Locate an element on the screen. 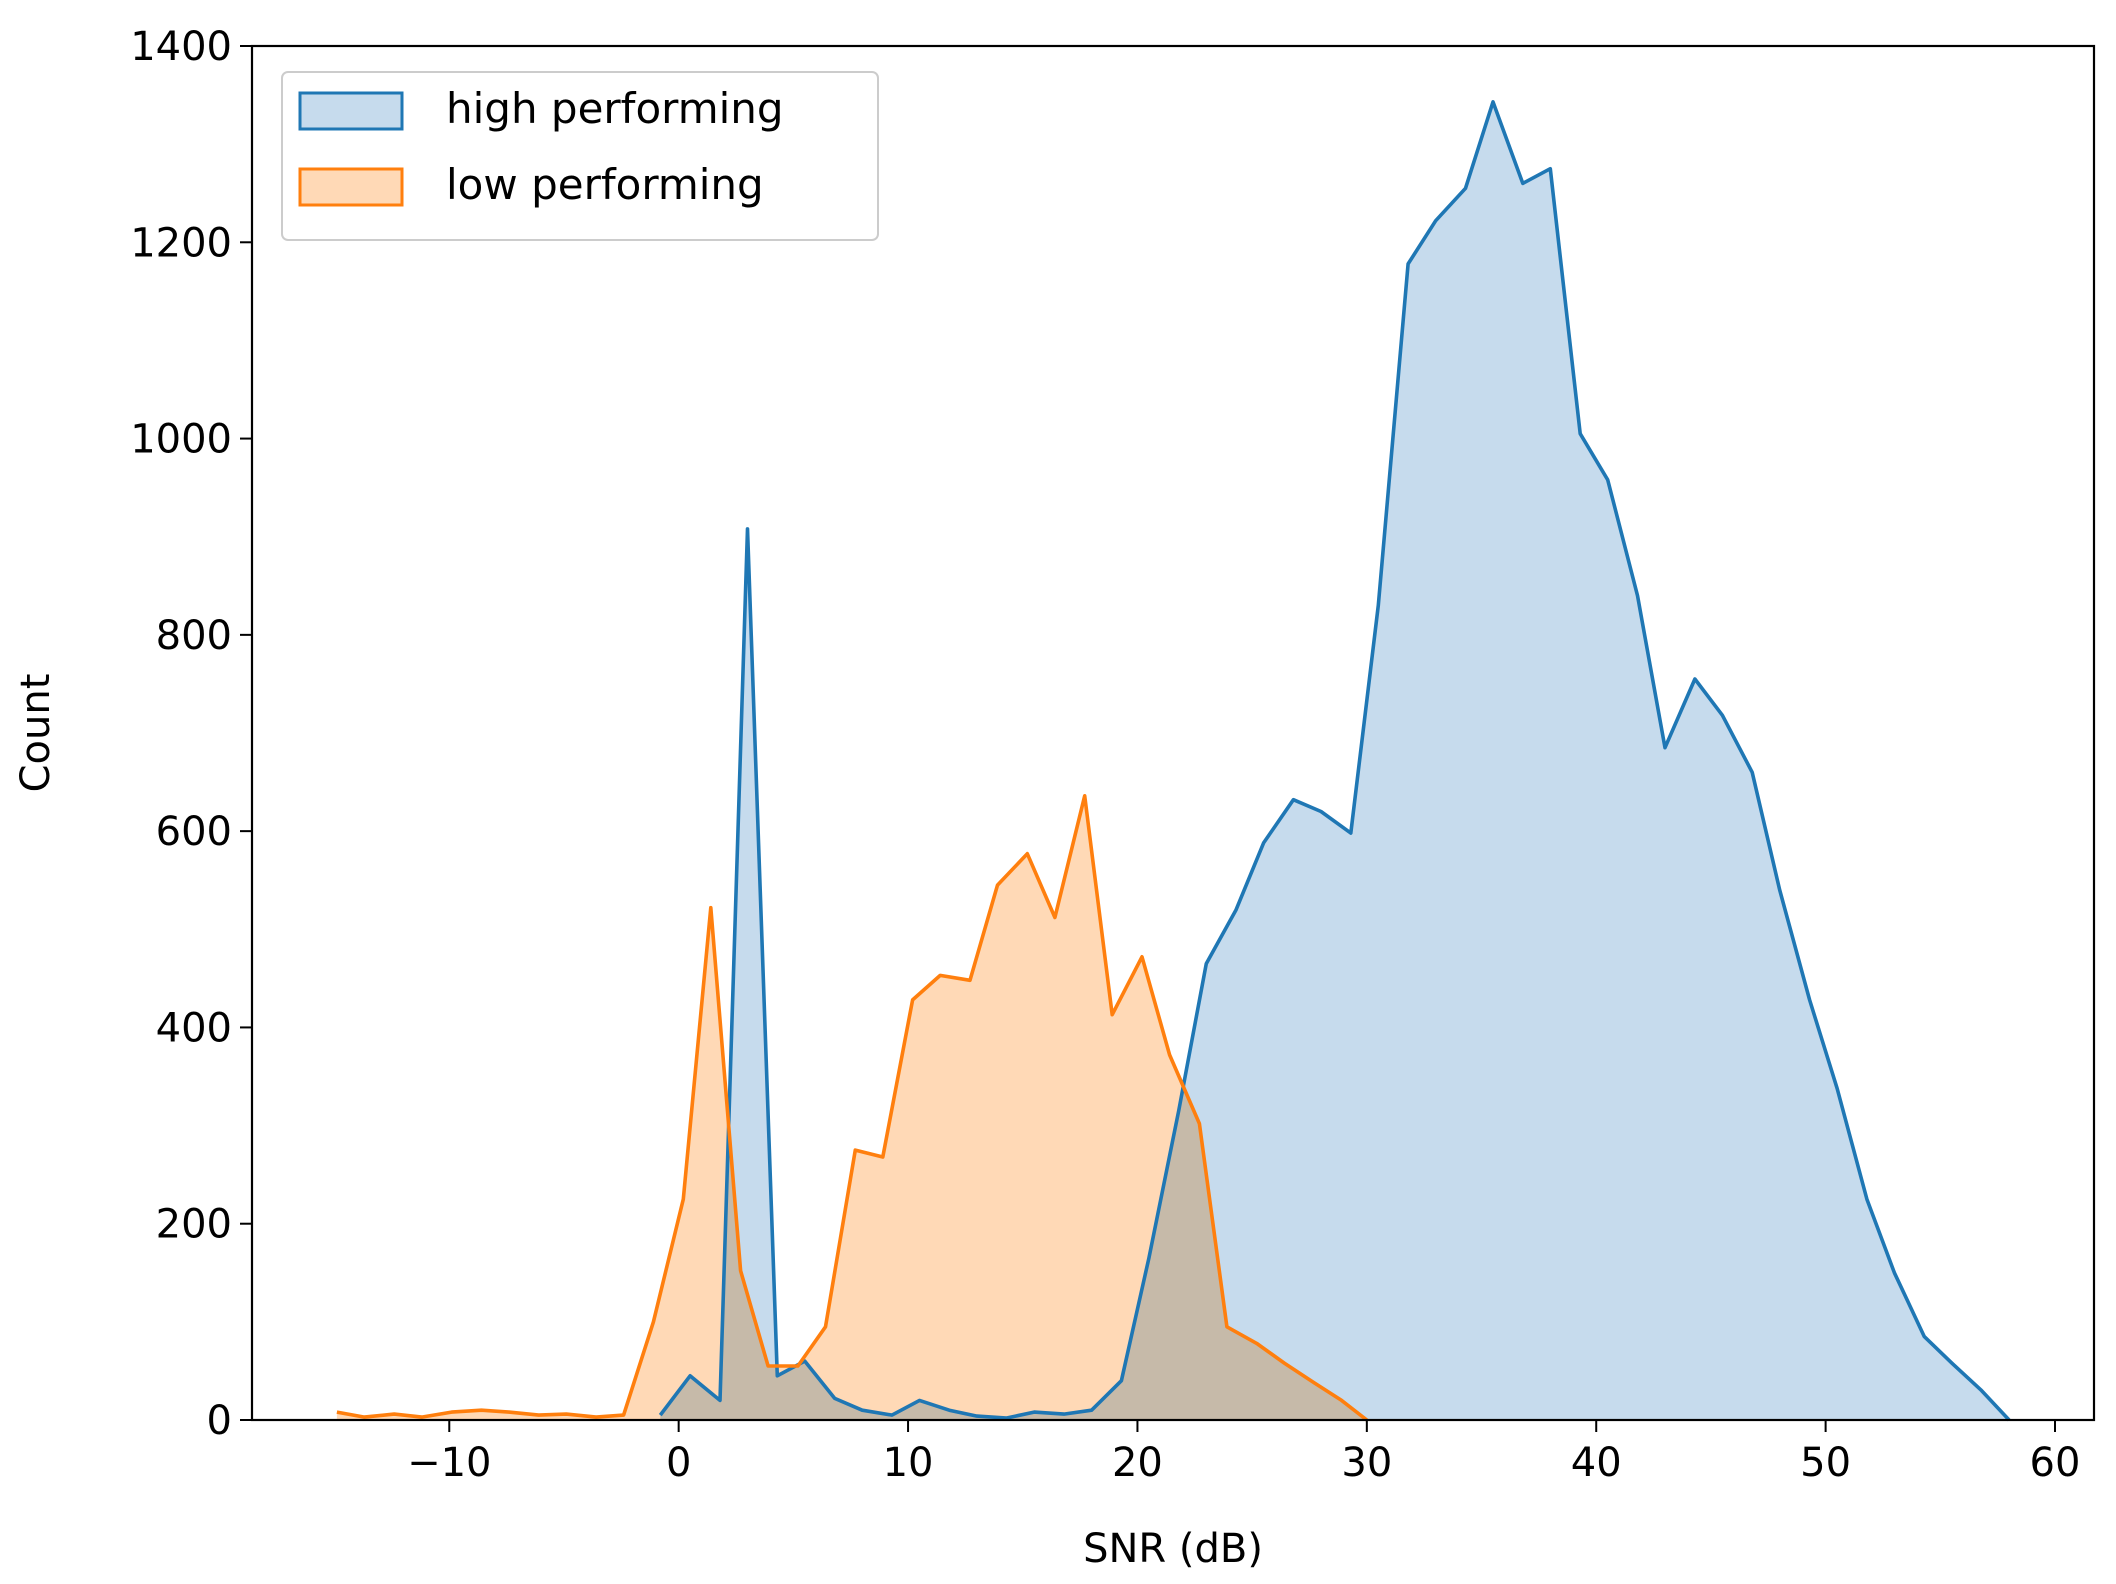 This screenshot has width=2116, height=1584. x-tick-label: 60 is located at coordinates (2055, 1463).